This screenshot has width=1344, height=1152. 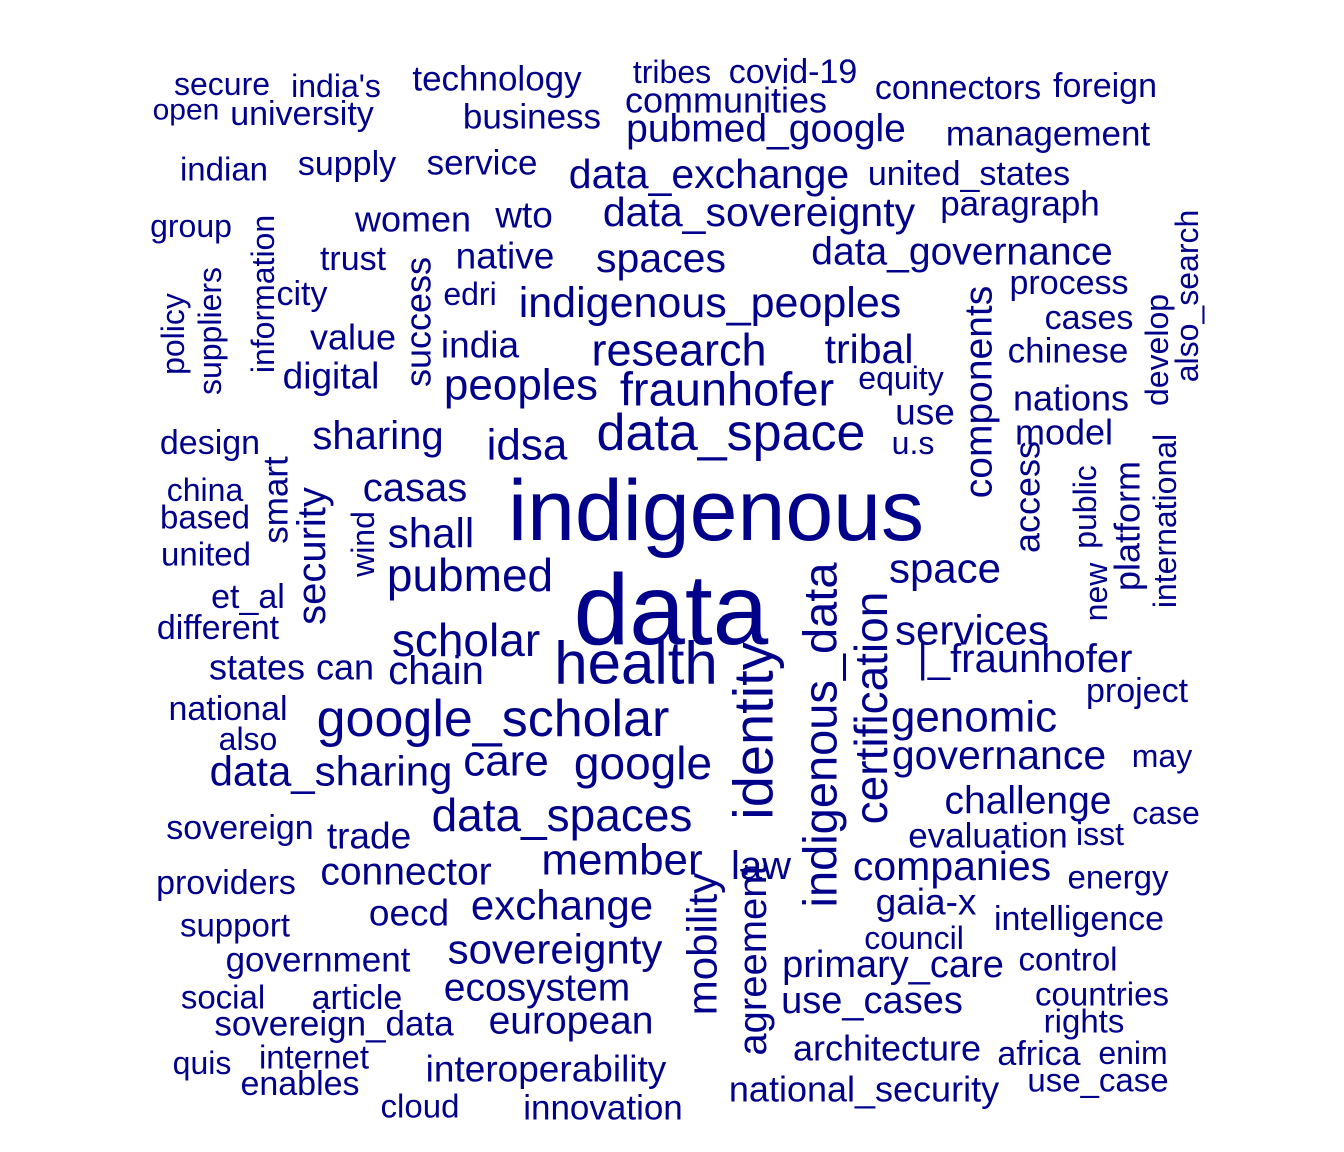 What do you see at coordinates (753, 959) in the screenshot?
I see `word-agreement: agreement` at bounding box center [753, 959].